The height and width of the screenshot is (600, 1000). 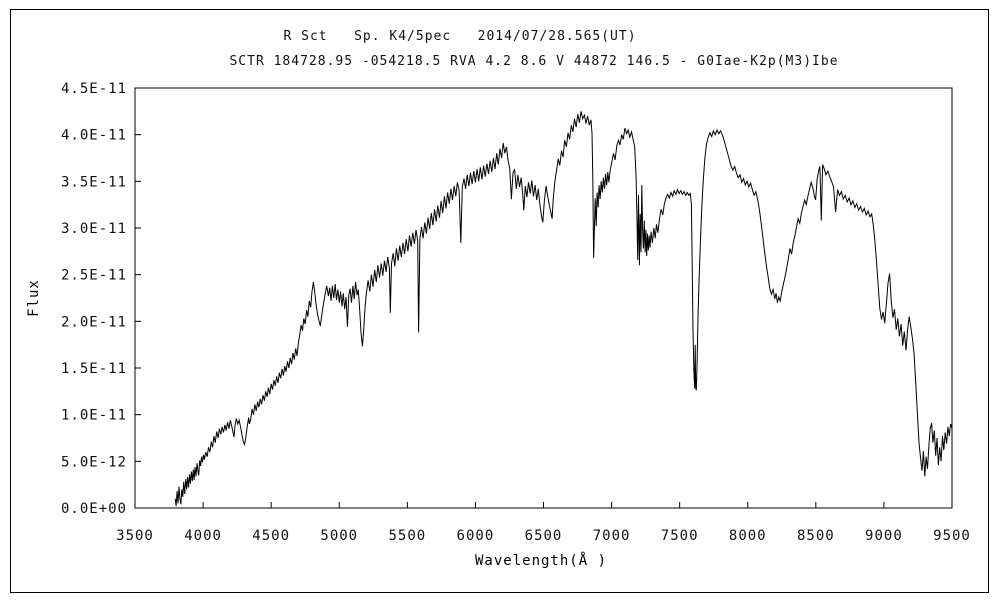 I want to click on y-tick-label: 1.0E-11, so click(x=94, y=416).